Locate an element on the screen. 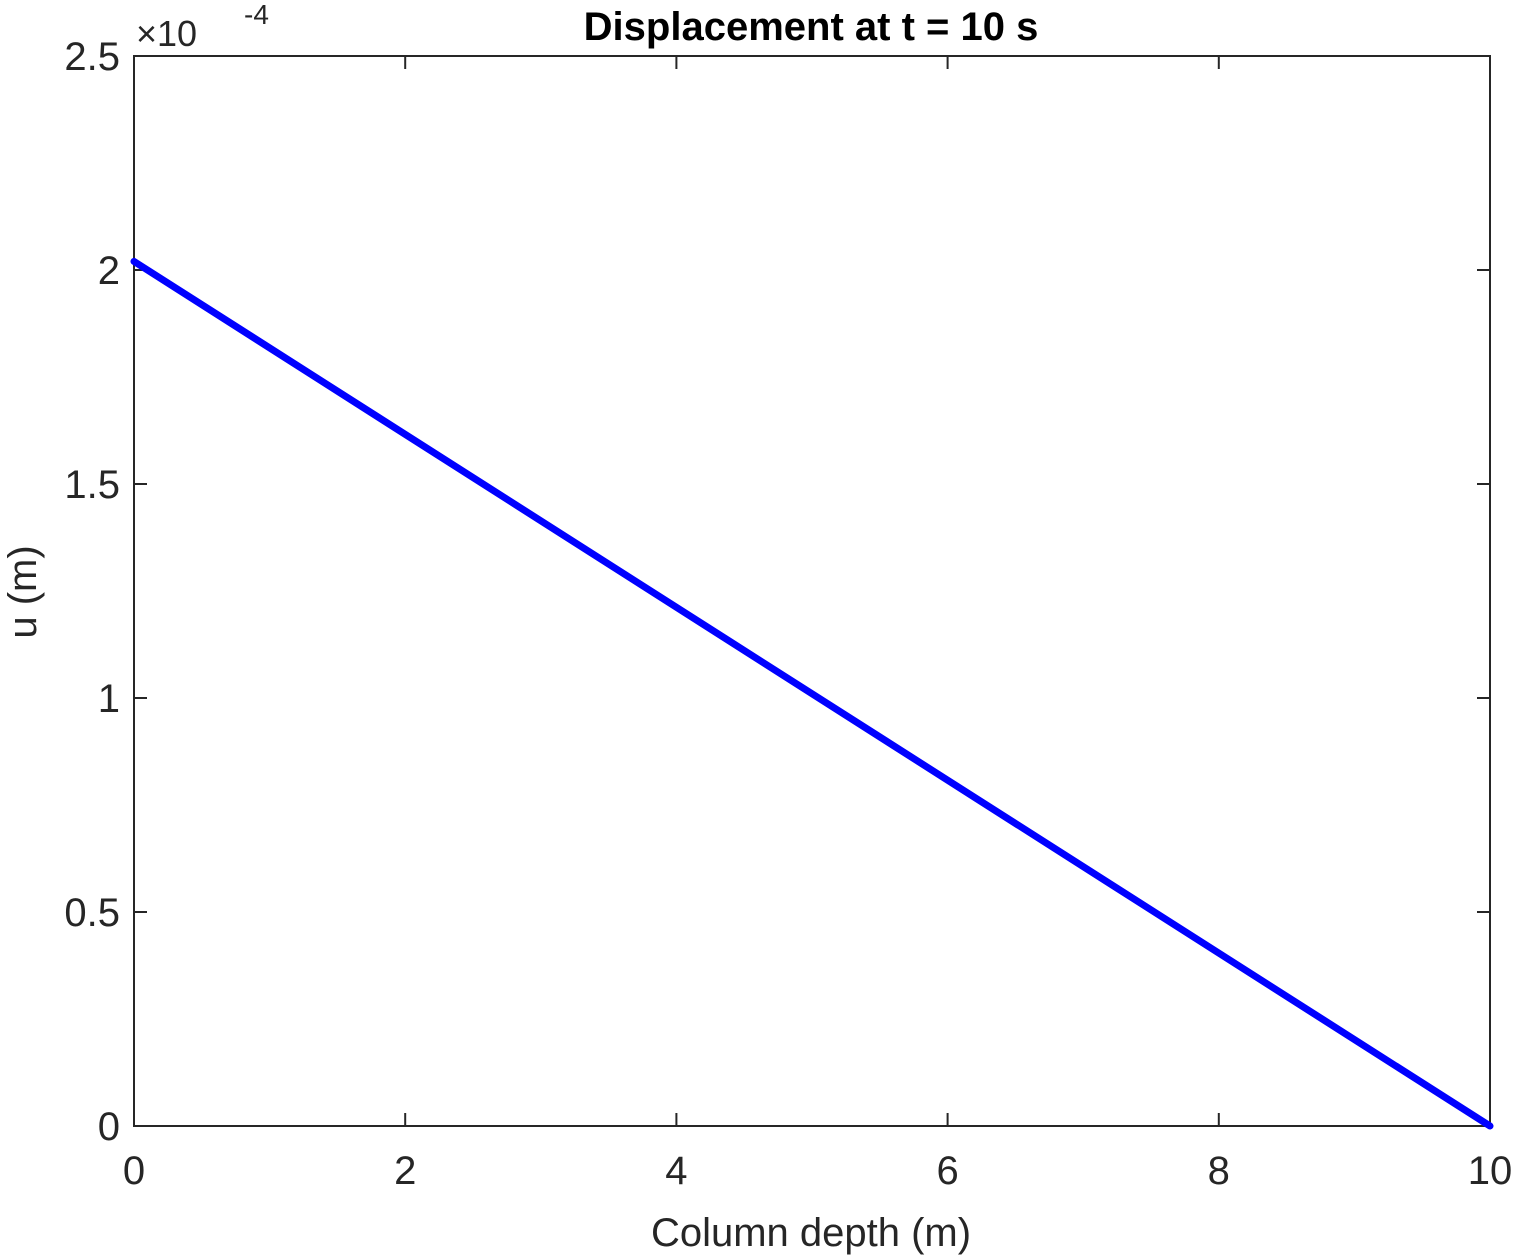  x-axis-label: Column depth (m) is located at coordinates (811, 1233).